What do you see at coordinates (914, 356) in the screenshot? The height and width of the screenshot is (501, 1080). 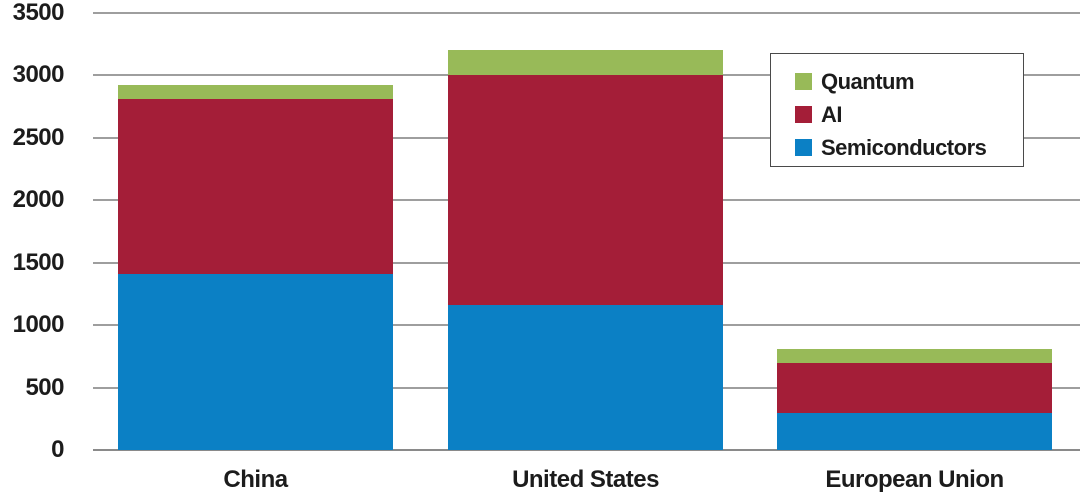 I see `bar-segment-quantum-european-union` at bounding box center [914, 356].